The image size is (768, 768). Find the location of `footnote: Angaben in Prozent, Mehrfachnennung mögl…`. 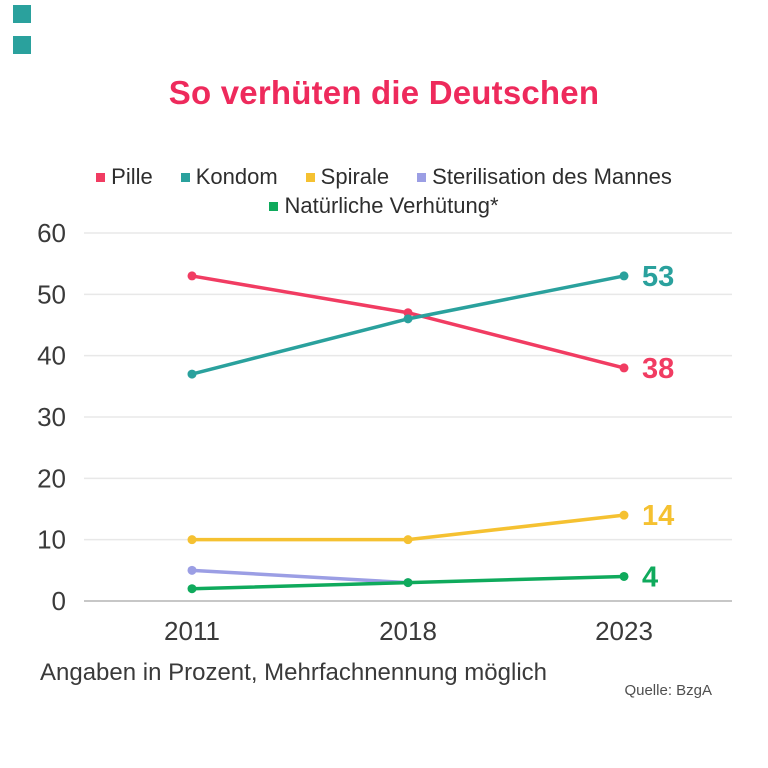

footnote: Angaben in Prozent, Mehrfachnennung mögl… is located at coordinates (293, 672).